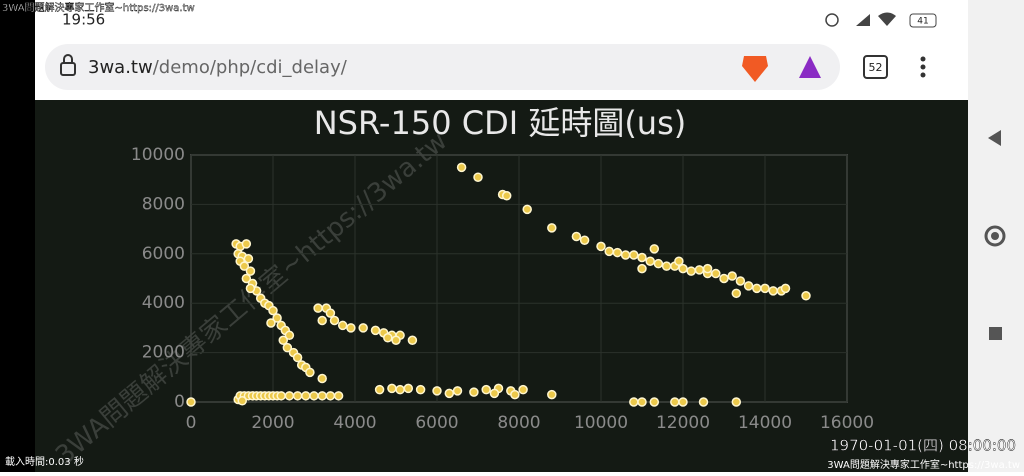 The image size is (1024, 476). Describe the element at coordinates (163, 204) in the screenshot. I see `y-tick-label: 8000` at that location.